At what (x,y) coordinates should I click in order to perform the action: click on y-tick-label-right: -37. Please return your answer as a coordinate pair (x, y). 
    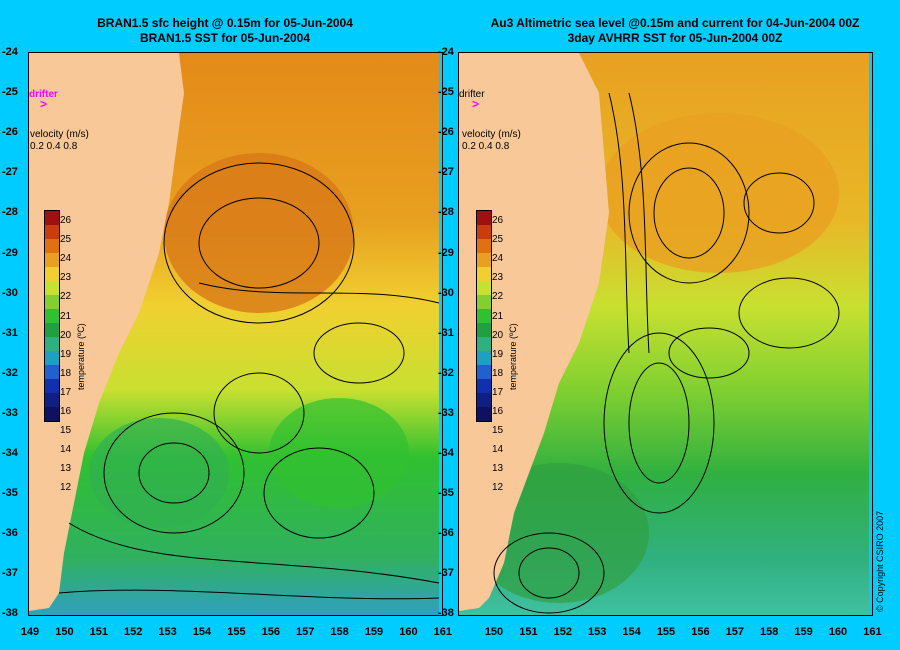
    Looking at the image, I should click on (446, 573).